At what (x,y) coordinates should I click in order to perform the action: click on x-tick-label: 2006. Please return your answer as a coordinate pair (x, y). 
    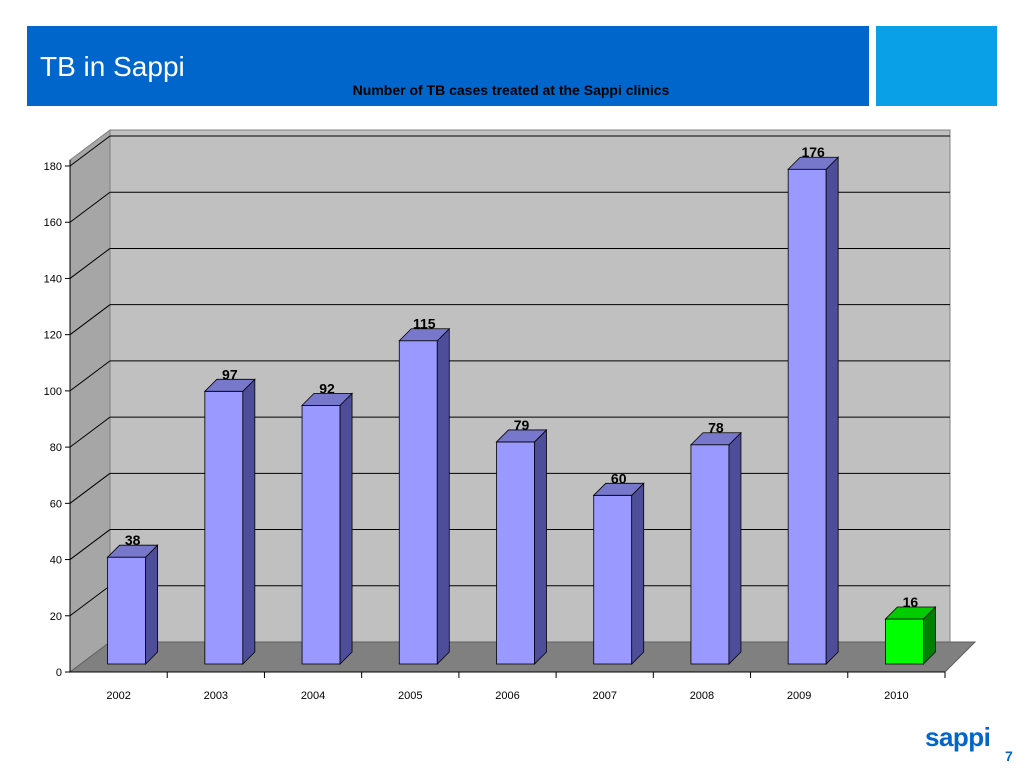
    Looking at the image, I should click on (507, 696).